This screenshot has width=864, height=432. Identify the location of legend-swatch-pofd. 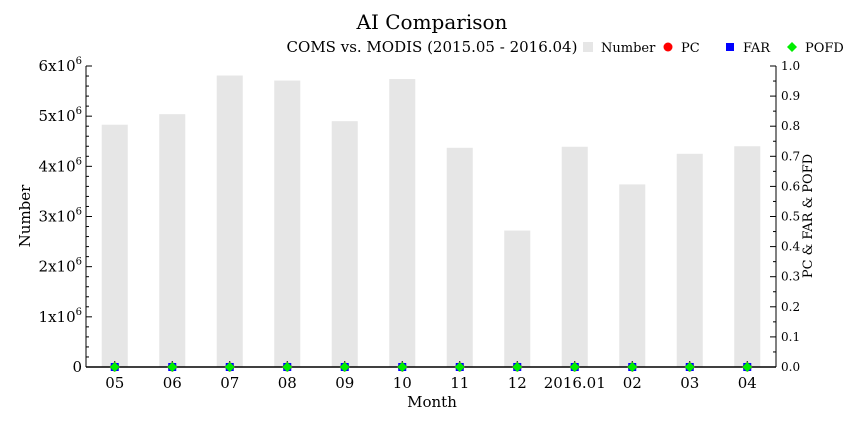
(792, 47).